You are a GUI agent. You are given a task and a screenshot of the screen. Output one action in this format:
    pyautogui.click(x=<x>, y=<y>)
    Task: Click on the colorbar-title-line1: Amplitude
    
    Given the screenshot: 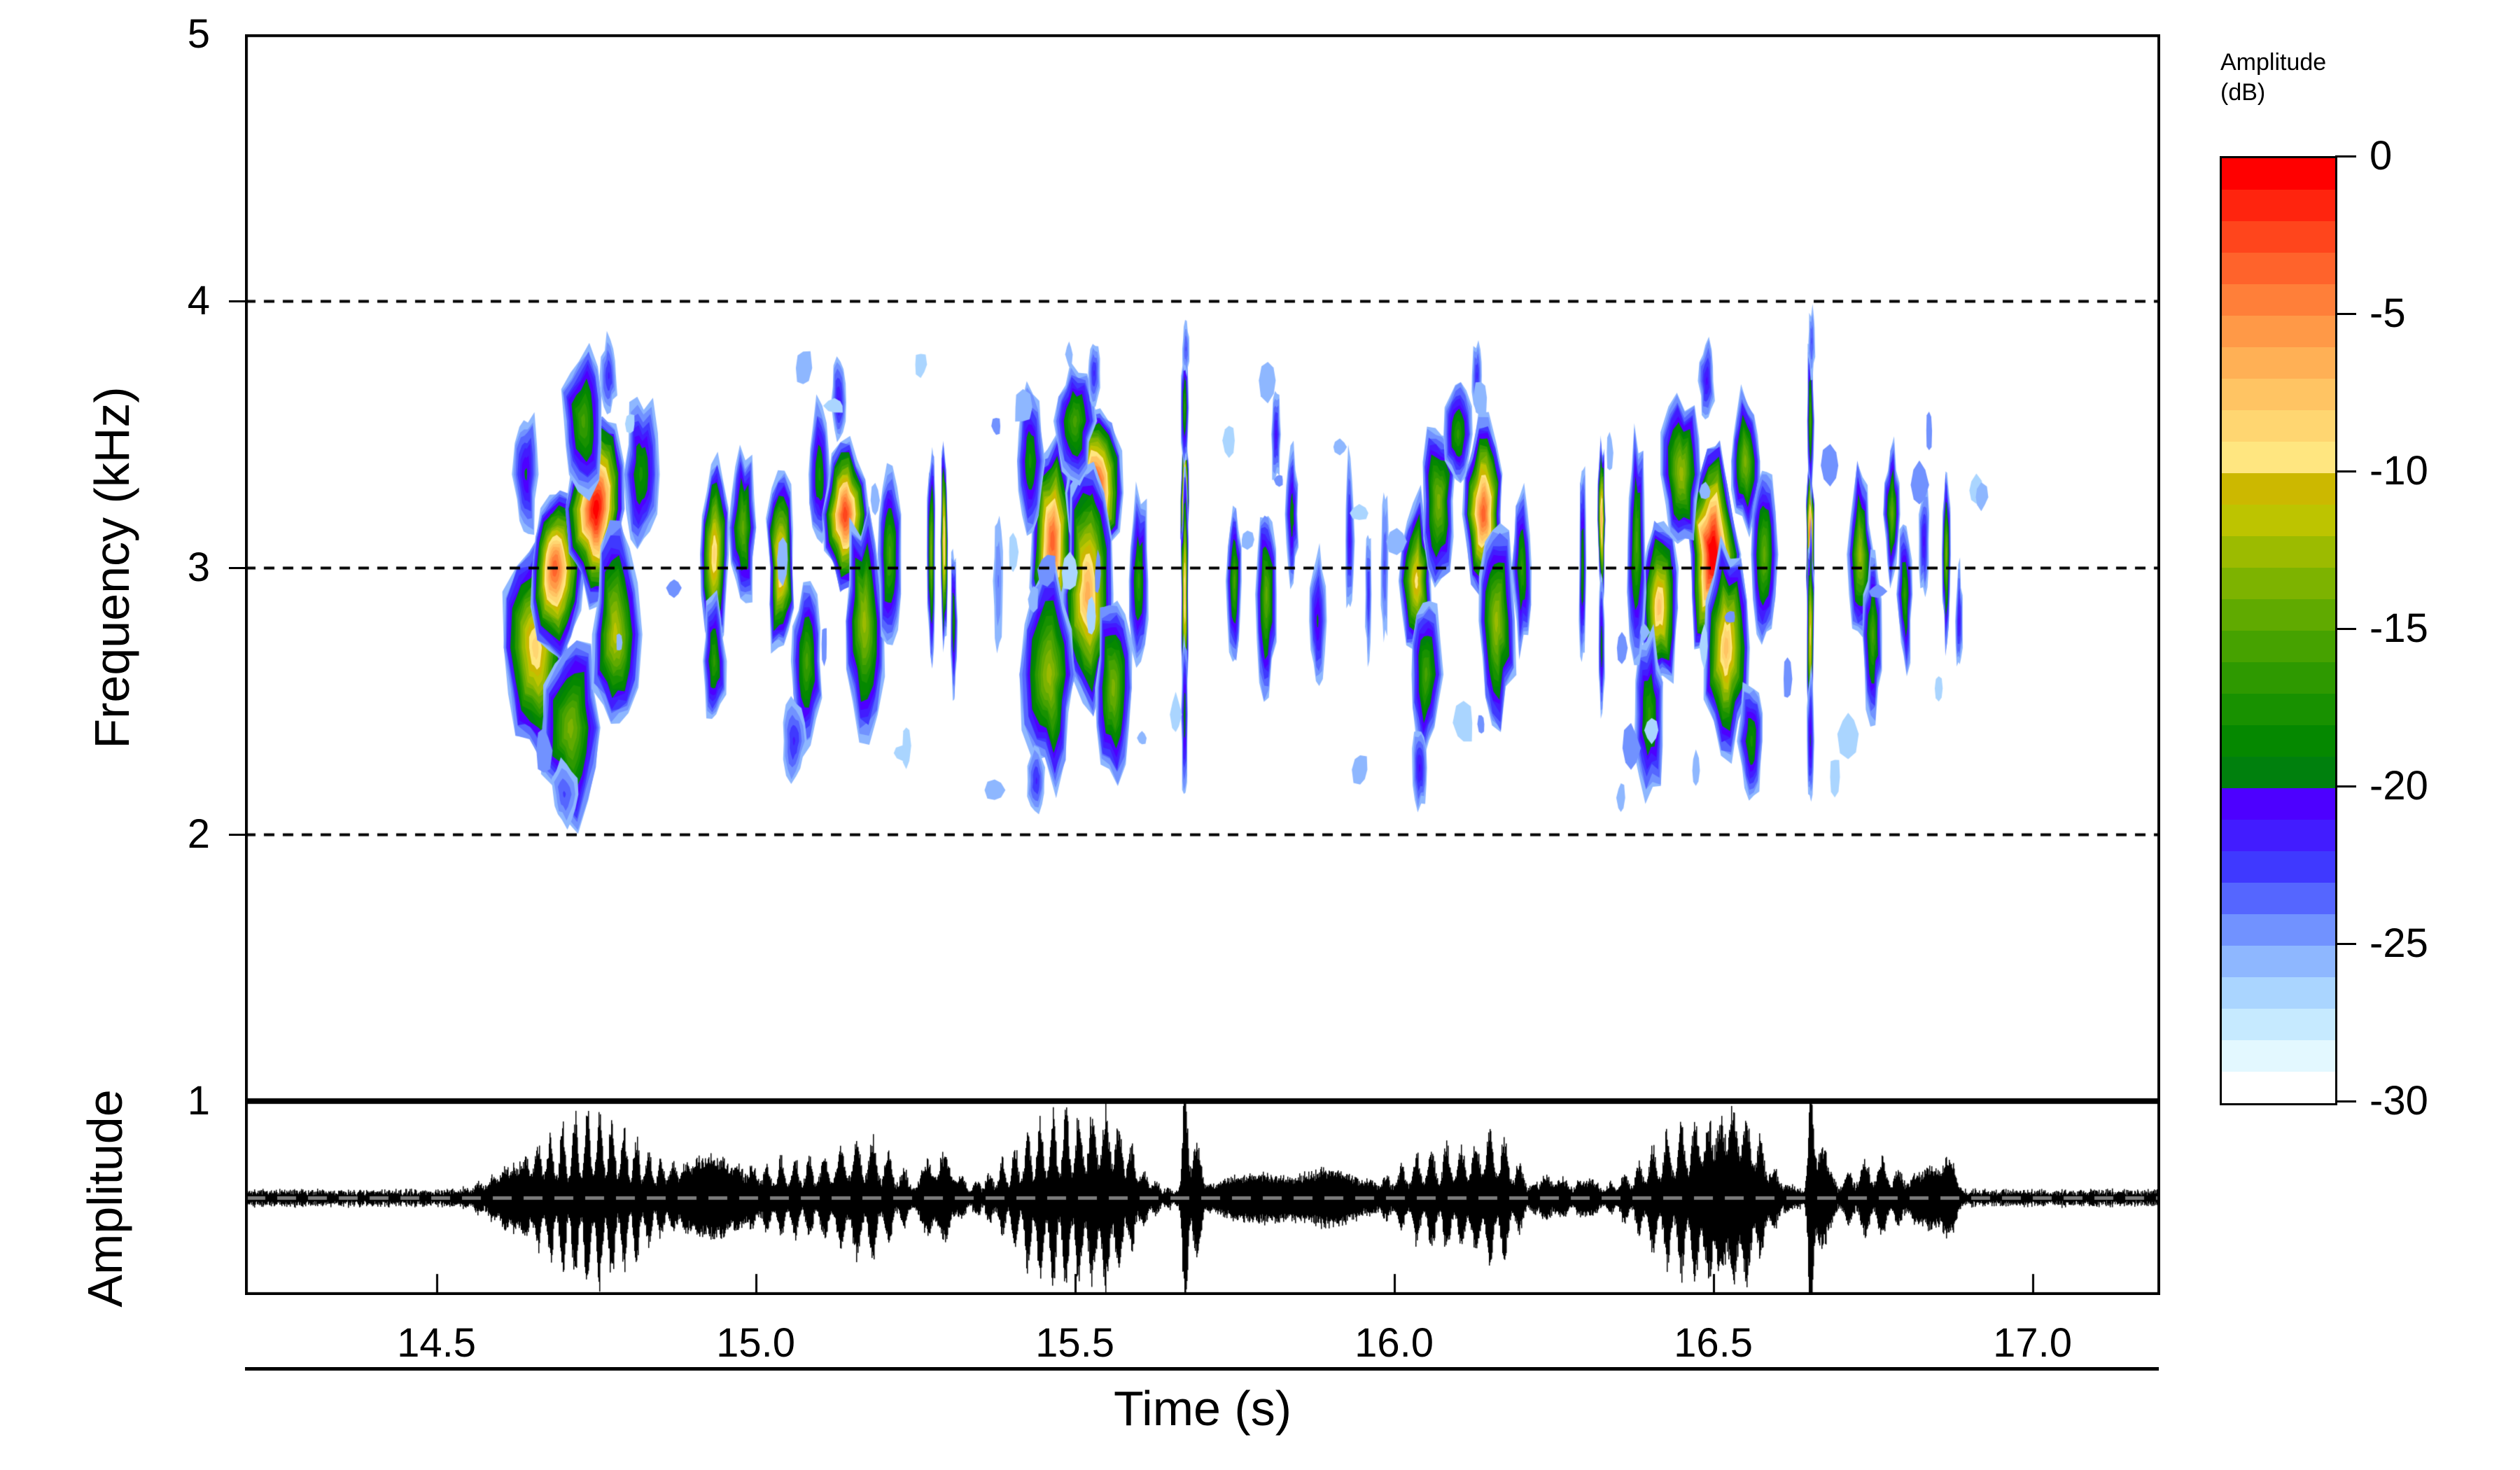 What is the action you would take?
    pyautogui.click(x=2273, y=62)
    